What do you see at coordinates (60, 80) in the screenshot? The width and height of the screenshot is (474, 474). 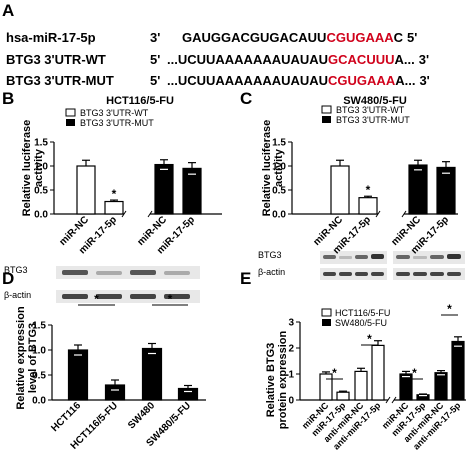 I see `sequence-row-label: BTG3 3'UTR-MUT` at bounding box center [60, 80].